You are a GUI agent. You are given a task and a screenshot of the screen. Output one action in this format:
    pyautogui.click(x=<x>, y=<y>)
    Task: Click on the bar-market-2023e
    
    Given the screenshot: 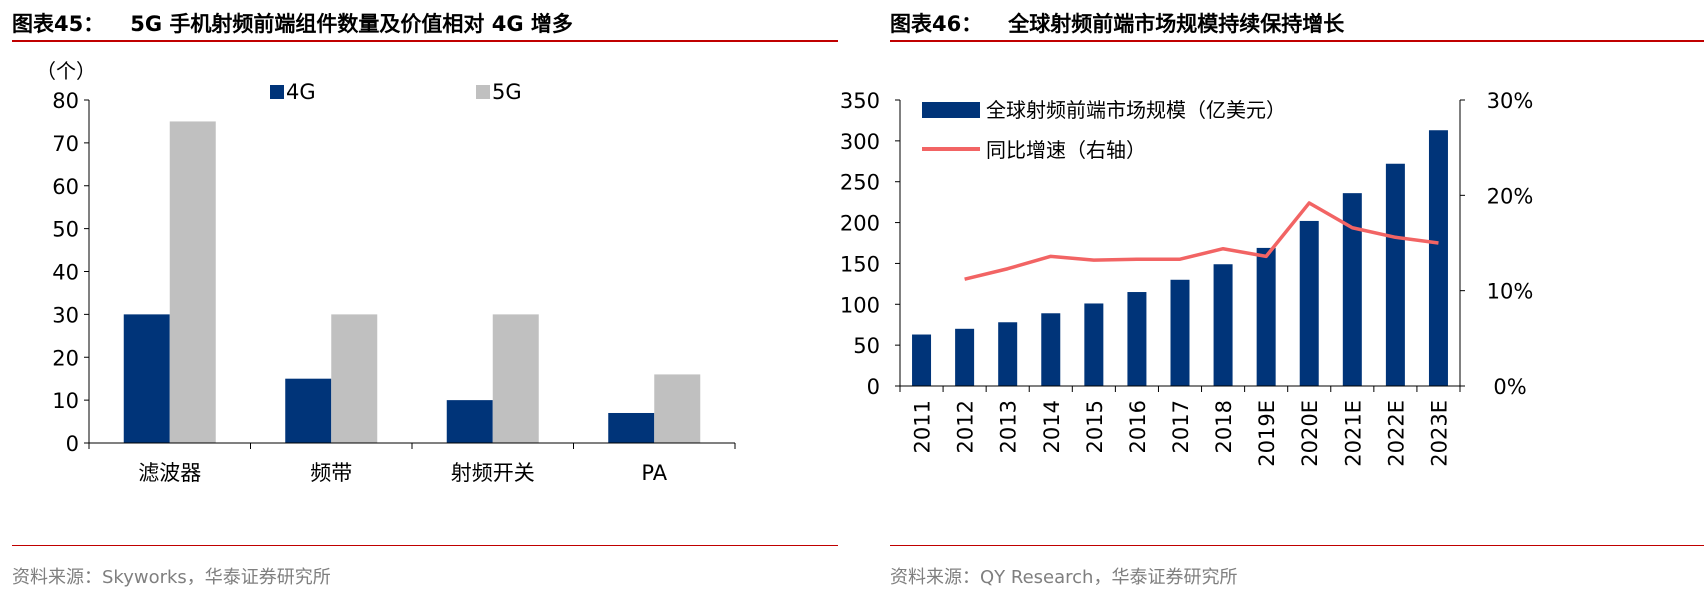 What is the action you would take?
    pyautogui.click(x=1438, y=258)
    